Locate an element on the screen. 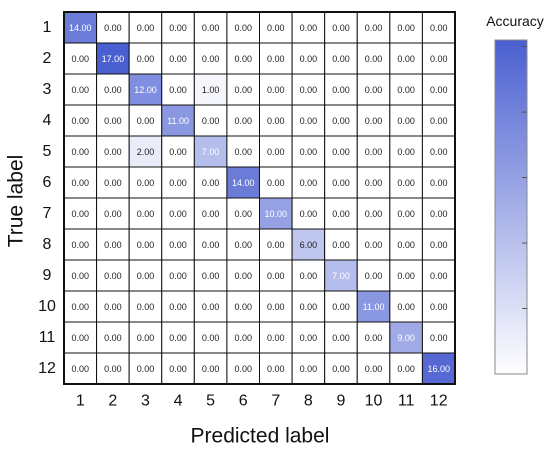 This screenshot has width=550, height=453. cell-label-r1-c8: 0.00 is located at coordinates (309, 28).